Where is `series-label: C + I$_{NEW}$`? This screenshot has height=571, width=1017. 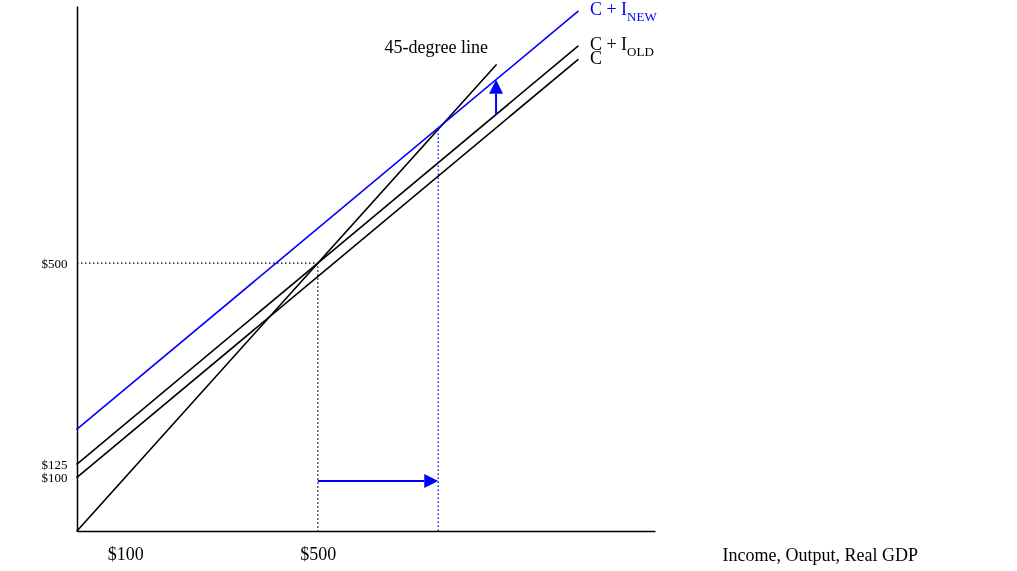
series-label: C + I$_{NEW}$ is located at coordinates (623, 12).